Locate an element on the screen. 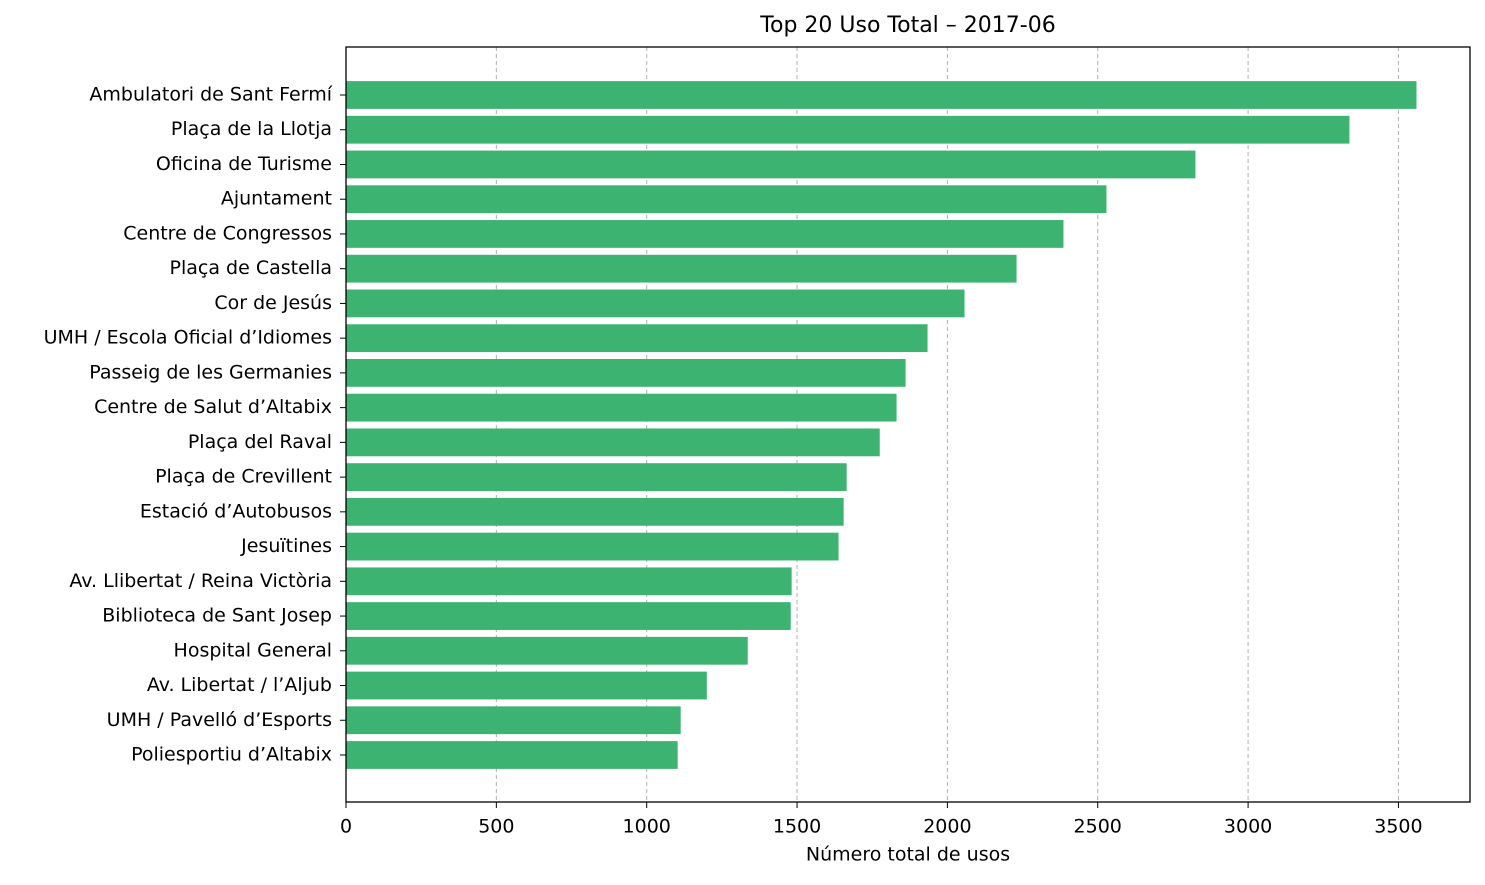  y-tick-label: Centre de Salut d’Altabix is located at coordinates (213, 407).